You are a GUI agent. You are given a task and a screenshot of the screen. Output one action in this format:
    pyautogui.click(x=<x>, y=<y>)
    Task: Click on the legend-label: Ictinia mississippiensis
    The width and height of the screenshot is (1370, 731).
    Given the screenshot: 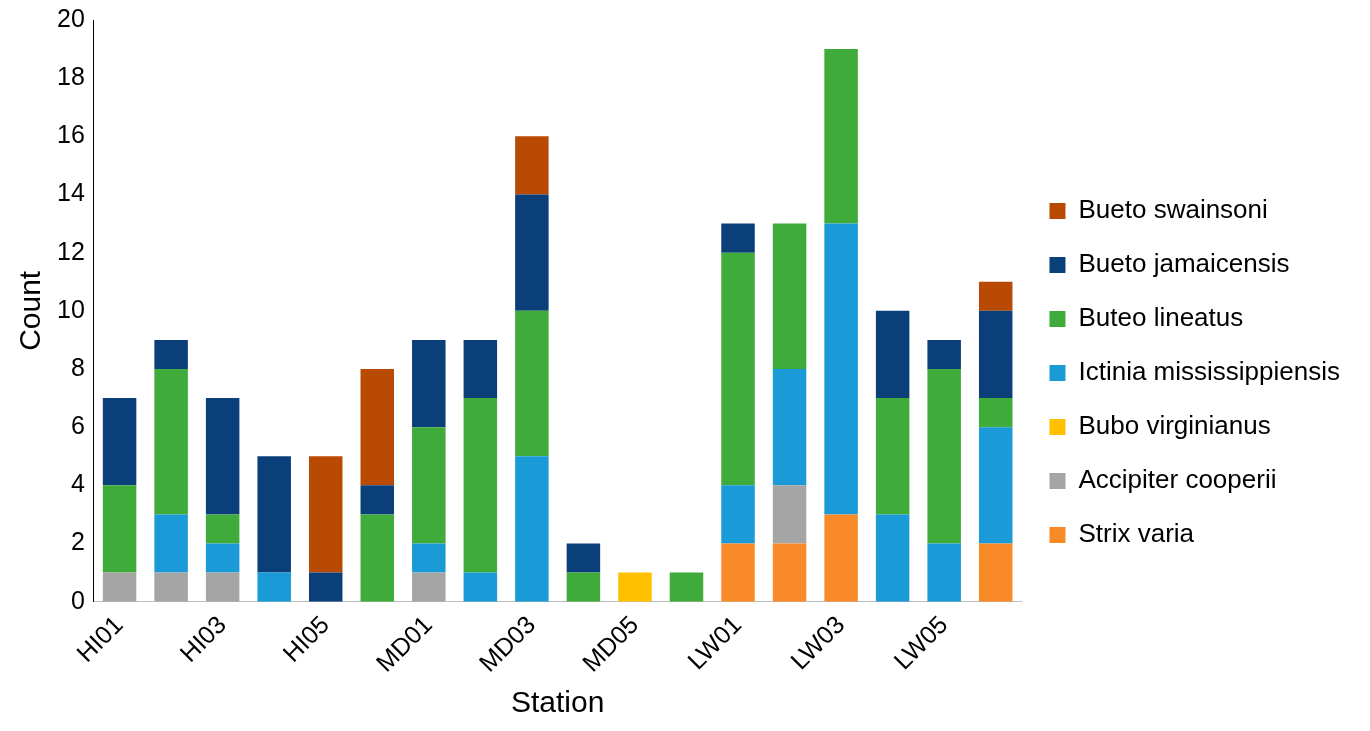 What is the action you would take?
    pyautogui.click(x=1209, y=371)
    